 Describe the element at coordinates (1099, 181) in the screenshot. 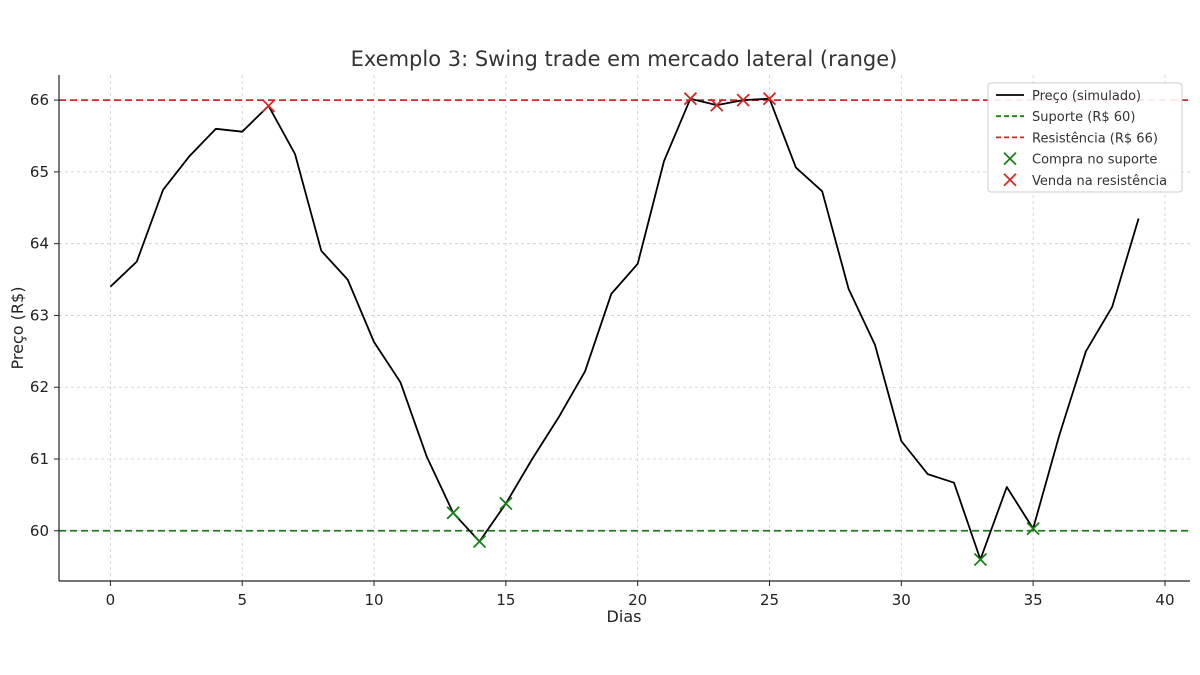

I see `legend-label: Venda na resistência` at that location.